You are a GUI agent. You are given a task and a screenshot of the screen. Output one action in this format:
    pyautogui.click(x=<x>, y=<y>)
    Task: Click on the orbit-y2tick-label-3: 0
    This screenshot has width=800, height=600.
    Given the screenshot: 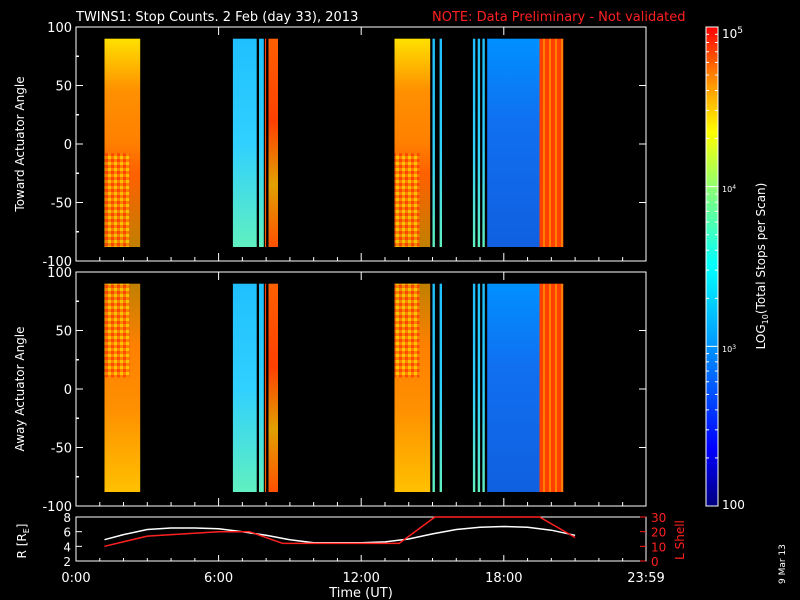 What is the action you would take?
    pyautogui.click(x=655, y=562)
    